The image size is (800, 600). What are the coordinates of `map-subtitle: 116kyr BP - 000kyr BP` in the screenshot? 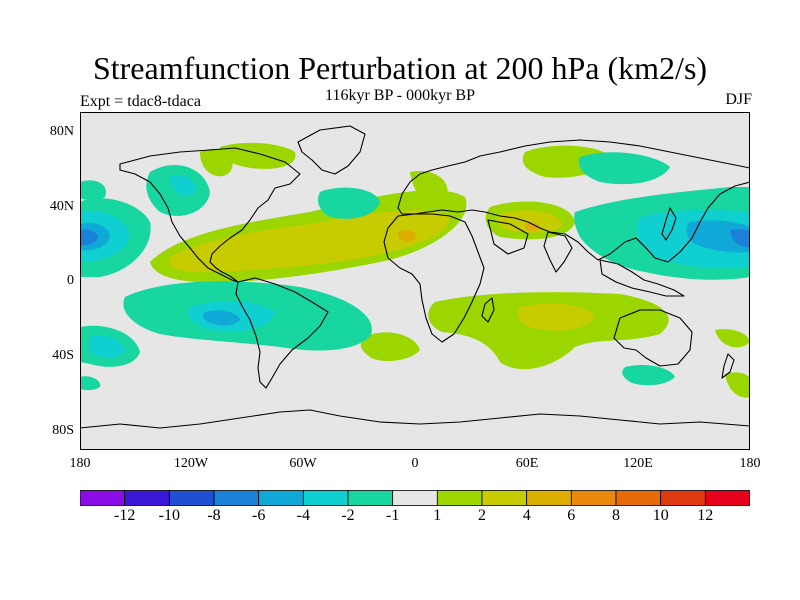 It's located at (400, 95).